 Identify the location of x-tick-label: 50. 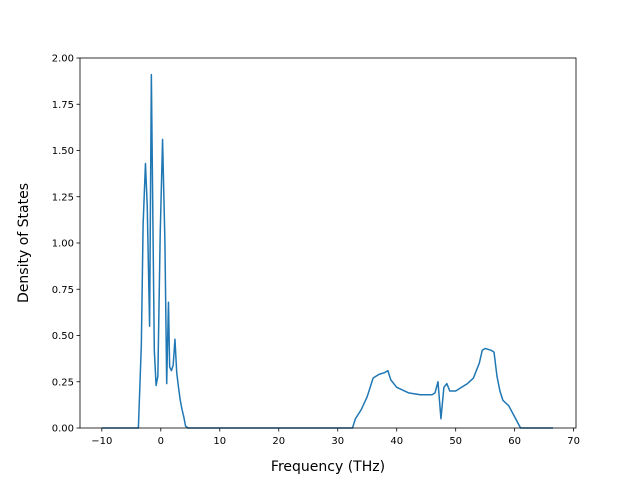
(455, 441).